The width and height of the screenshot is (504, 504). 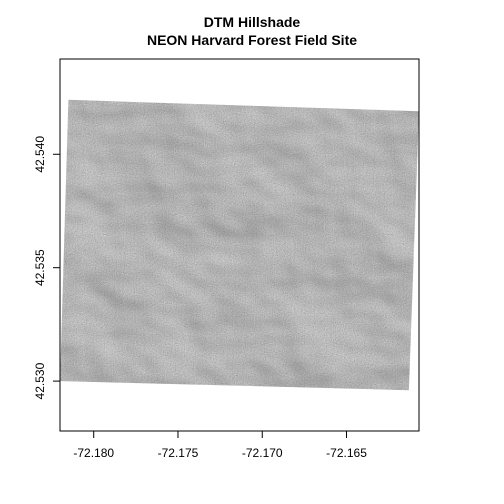 I want to click on y-tick-label: 42.540, so click(x=40, y=154).